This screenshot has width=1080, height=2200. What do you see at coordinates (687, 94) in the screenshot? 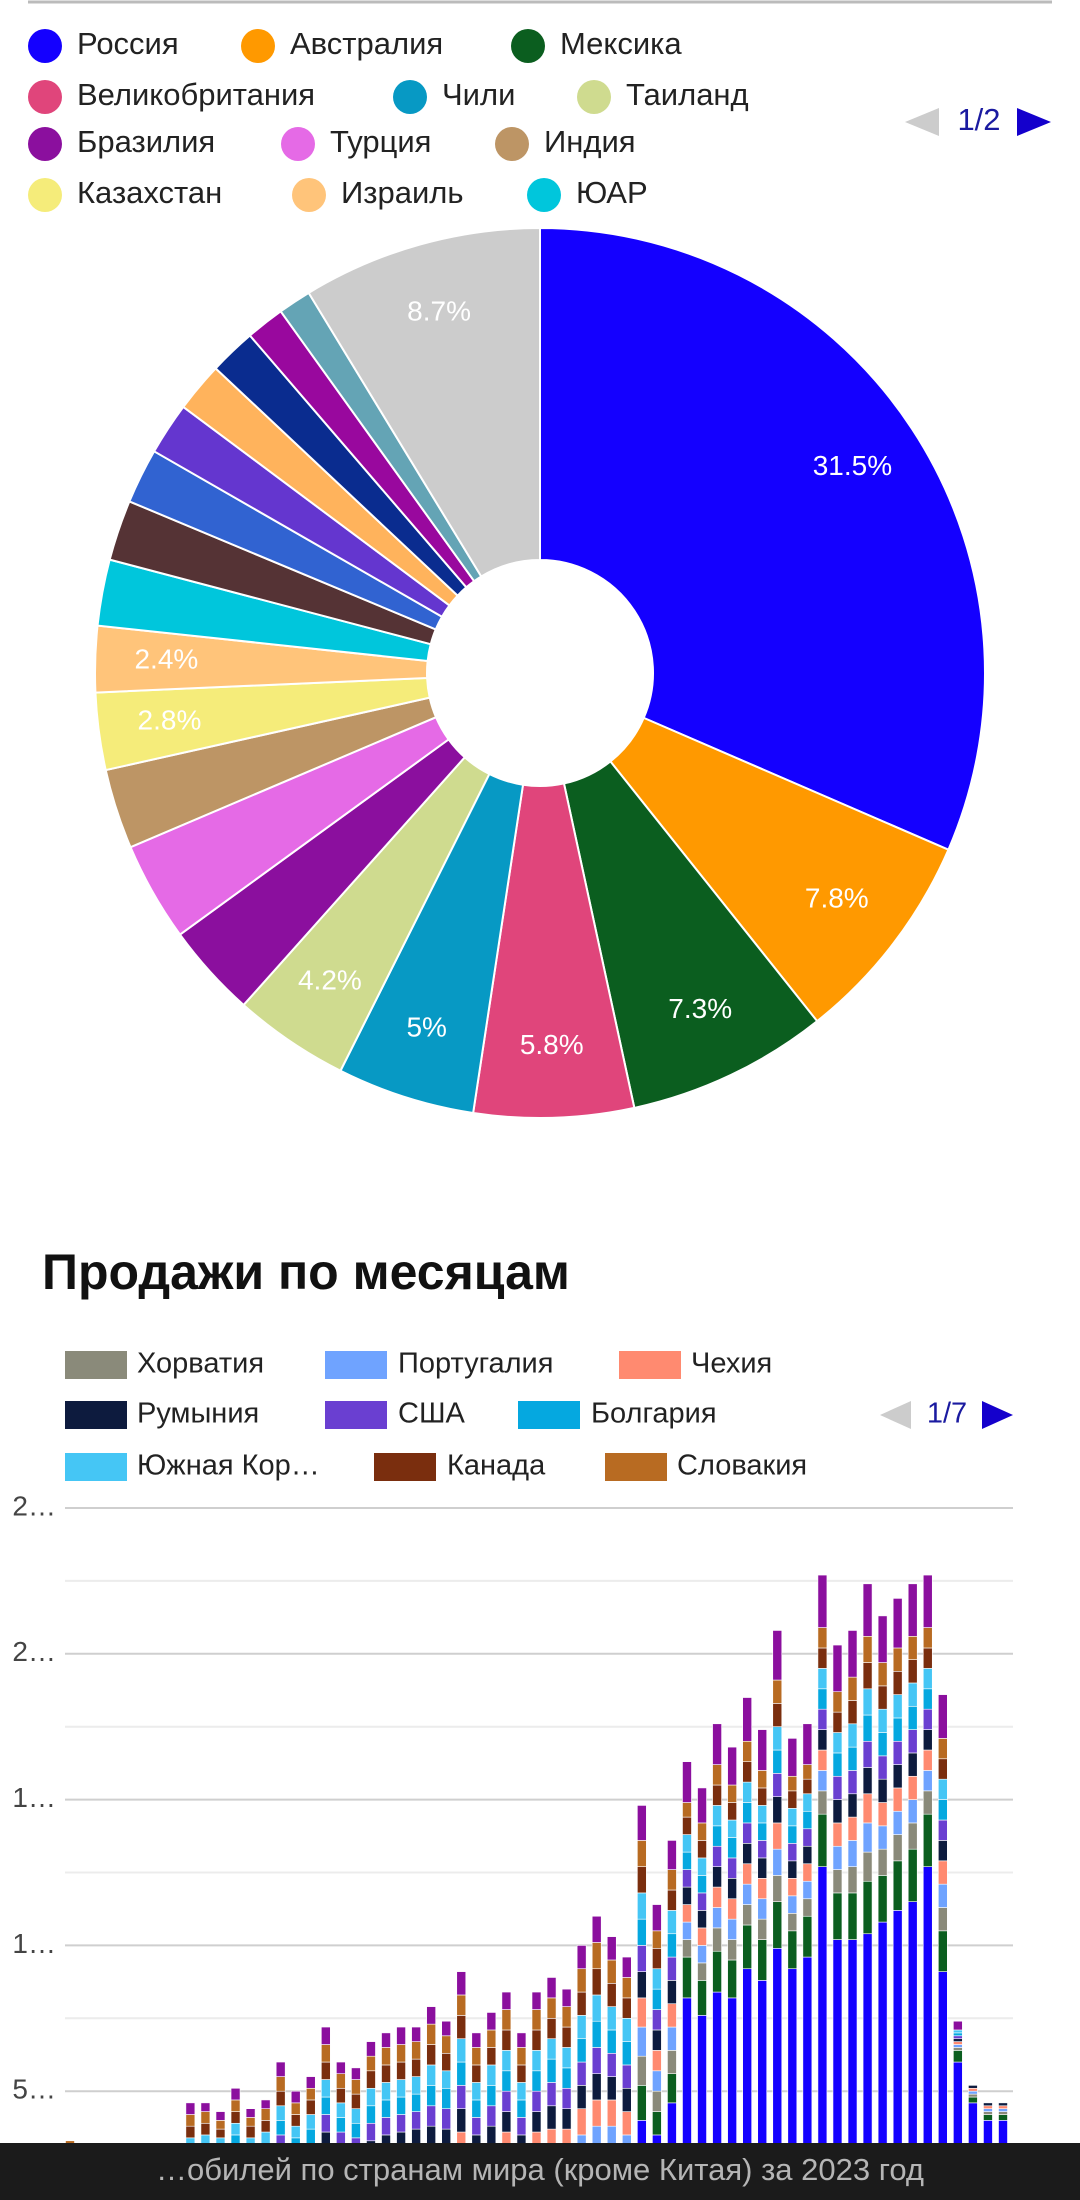
I see `legend-label: Таиланд` at bounding box center [687, 94].